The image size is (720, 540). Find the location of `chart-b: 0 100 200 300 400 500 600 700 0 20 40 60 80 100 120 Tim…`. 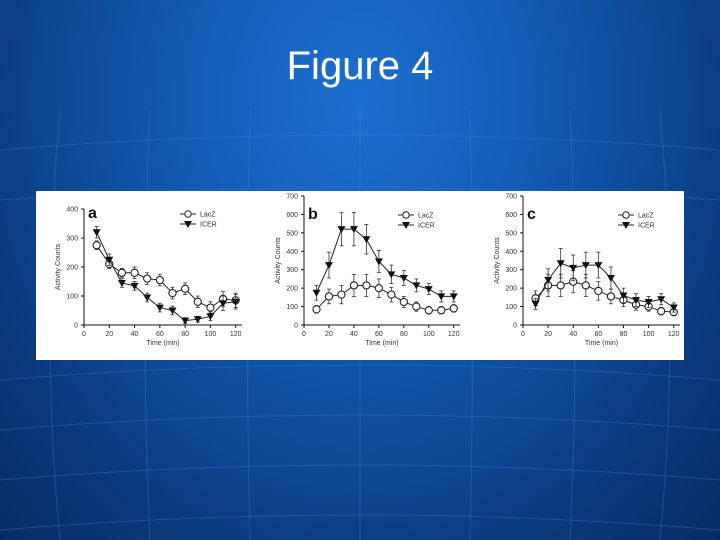

chart-b: 0 100 200 300 400 500 600 700 0 20 40 60 80 100 120 Tim… is located at coordinates (367, 270).